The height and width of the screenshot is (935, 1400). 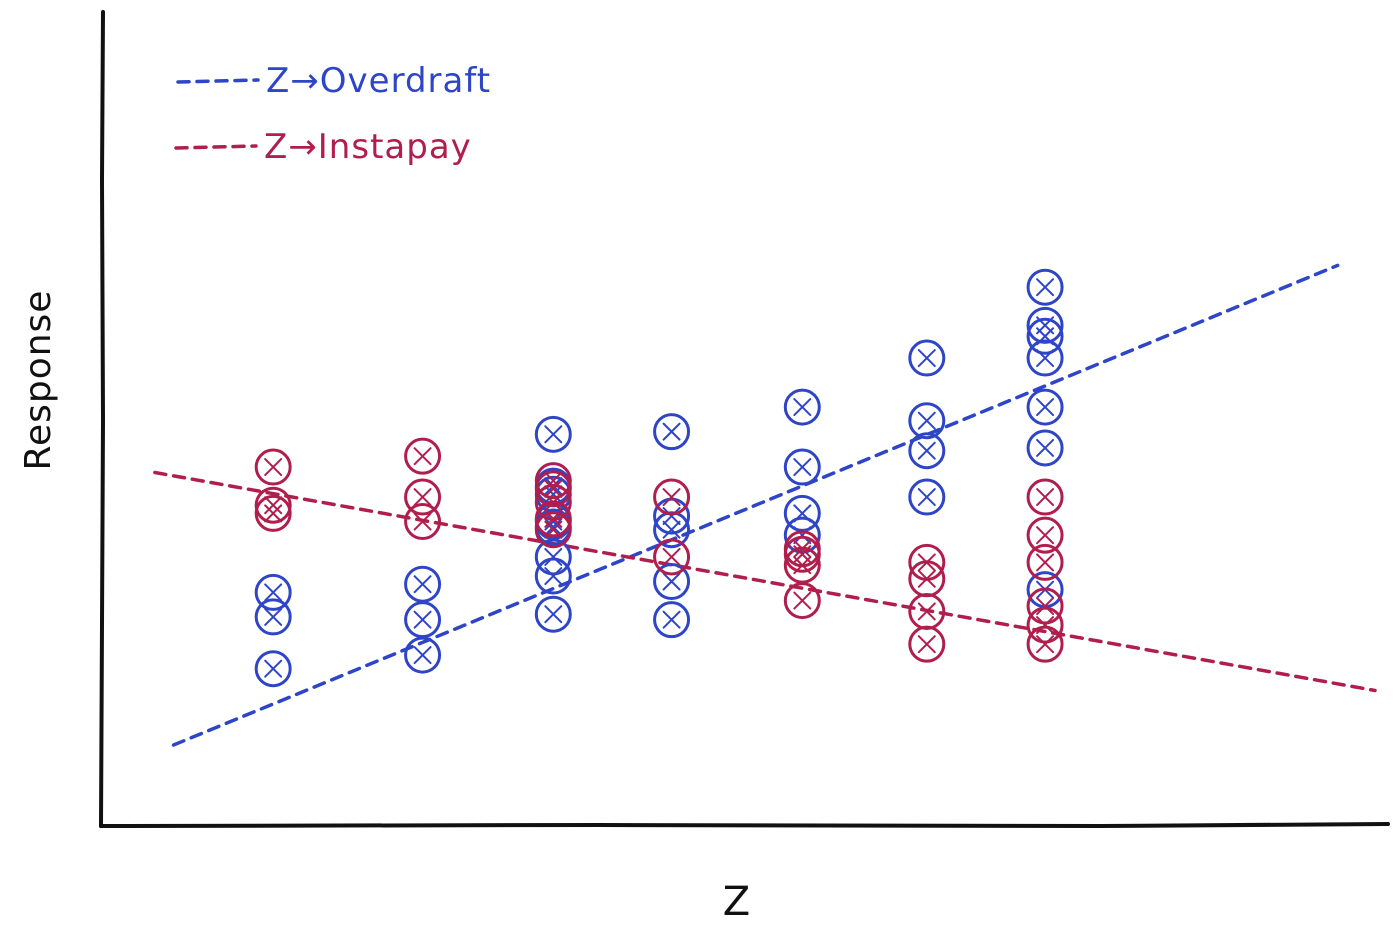 What do you see at coordinates (744, 825) in the screenshot?
I see `x-axis-line` at bounding box center [744, 825].